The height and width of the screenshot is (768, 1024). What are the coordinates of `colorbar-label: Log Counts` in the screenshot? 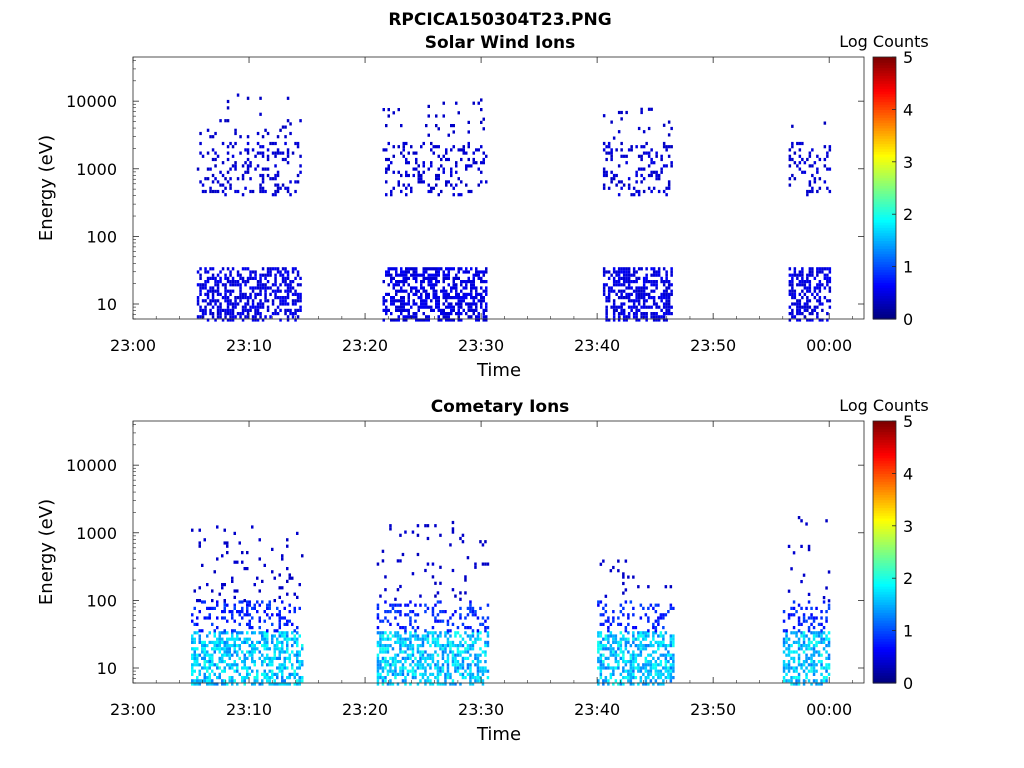 It's located at (884, 405).